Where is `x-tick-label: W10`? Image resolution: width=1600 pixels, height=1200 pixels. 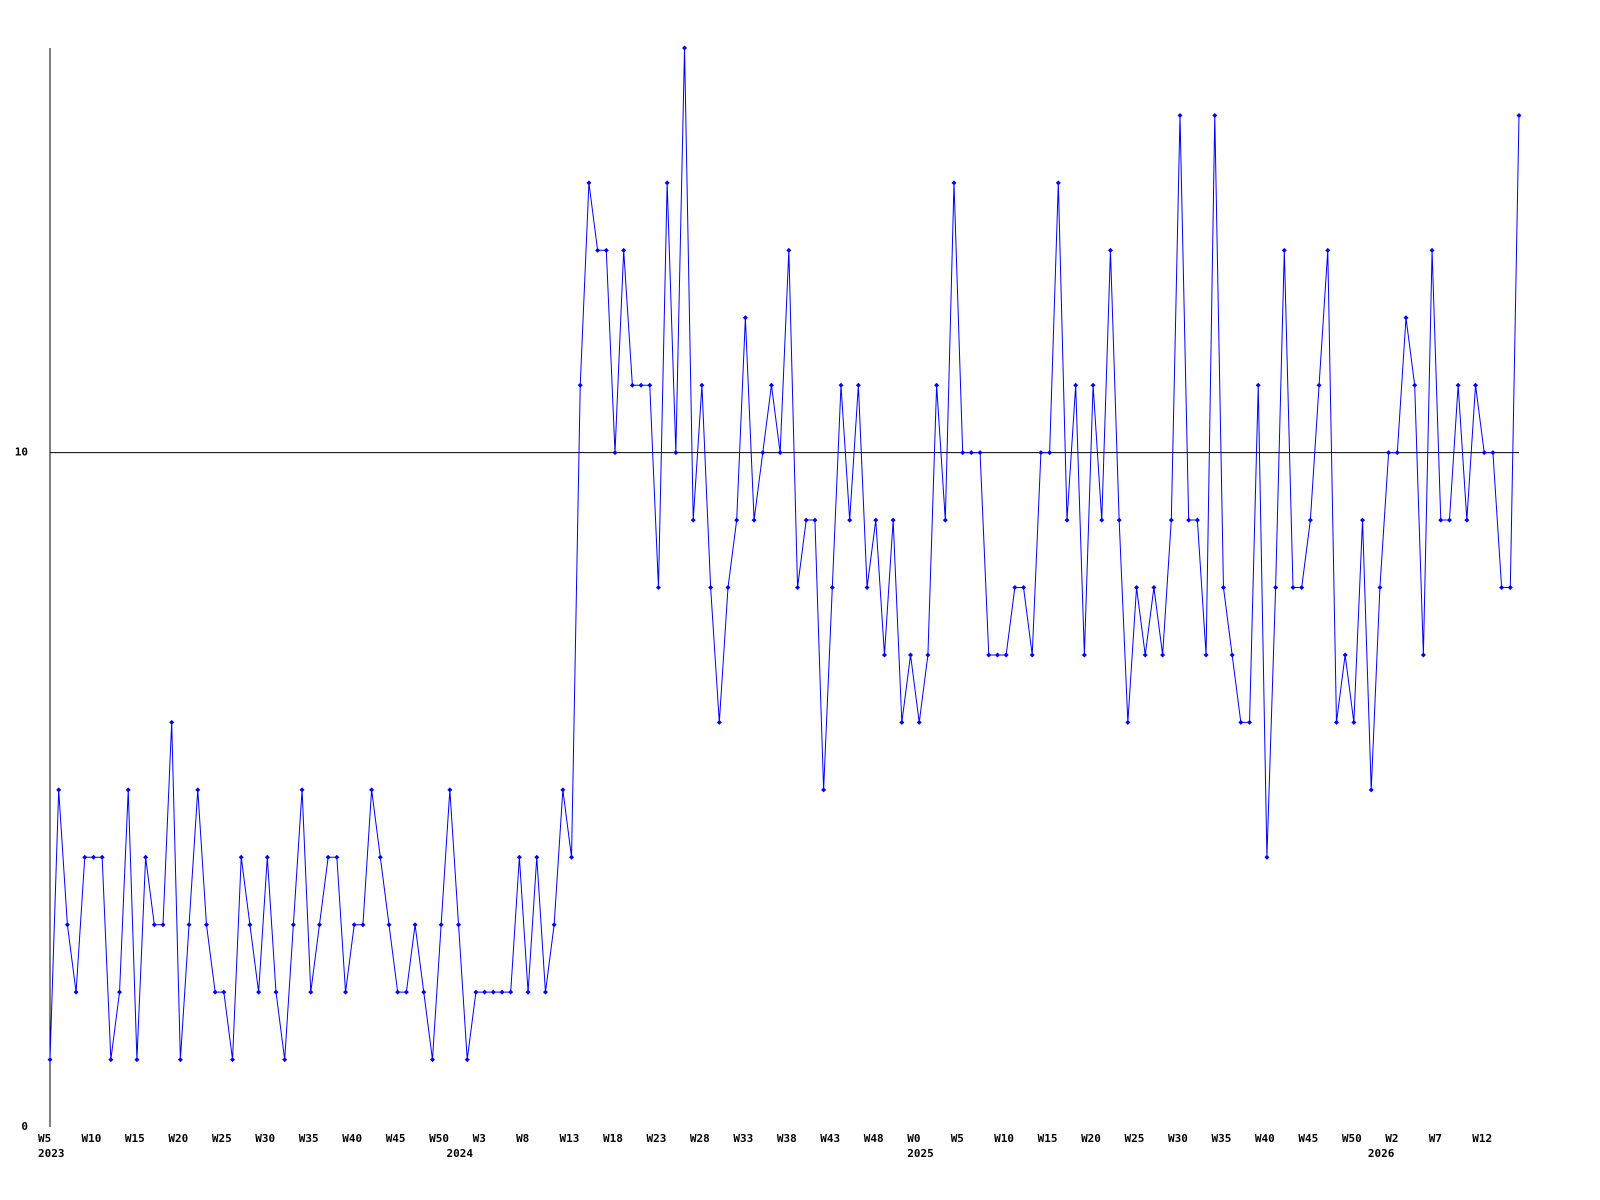 x-tick-label: W10 is located at coordinates (91, 1138).